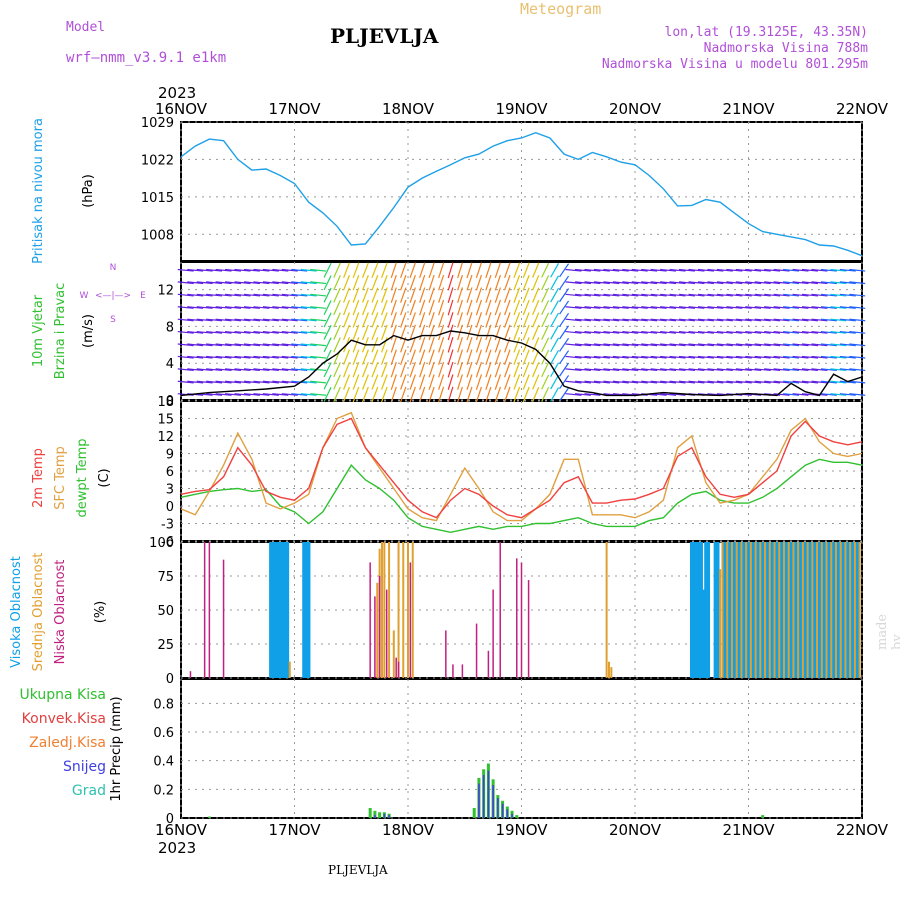  What do you see at coordinates (521, 468) in the screenshot?
I see `temp-2m-line` at bounding box center [521, 468].